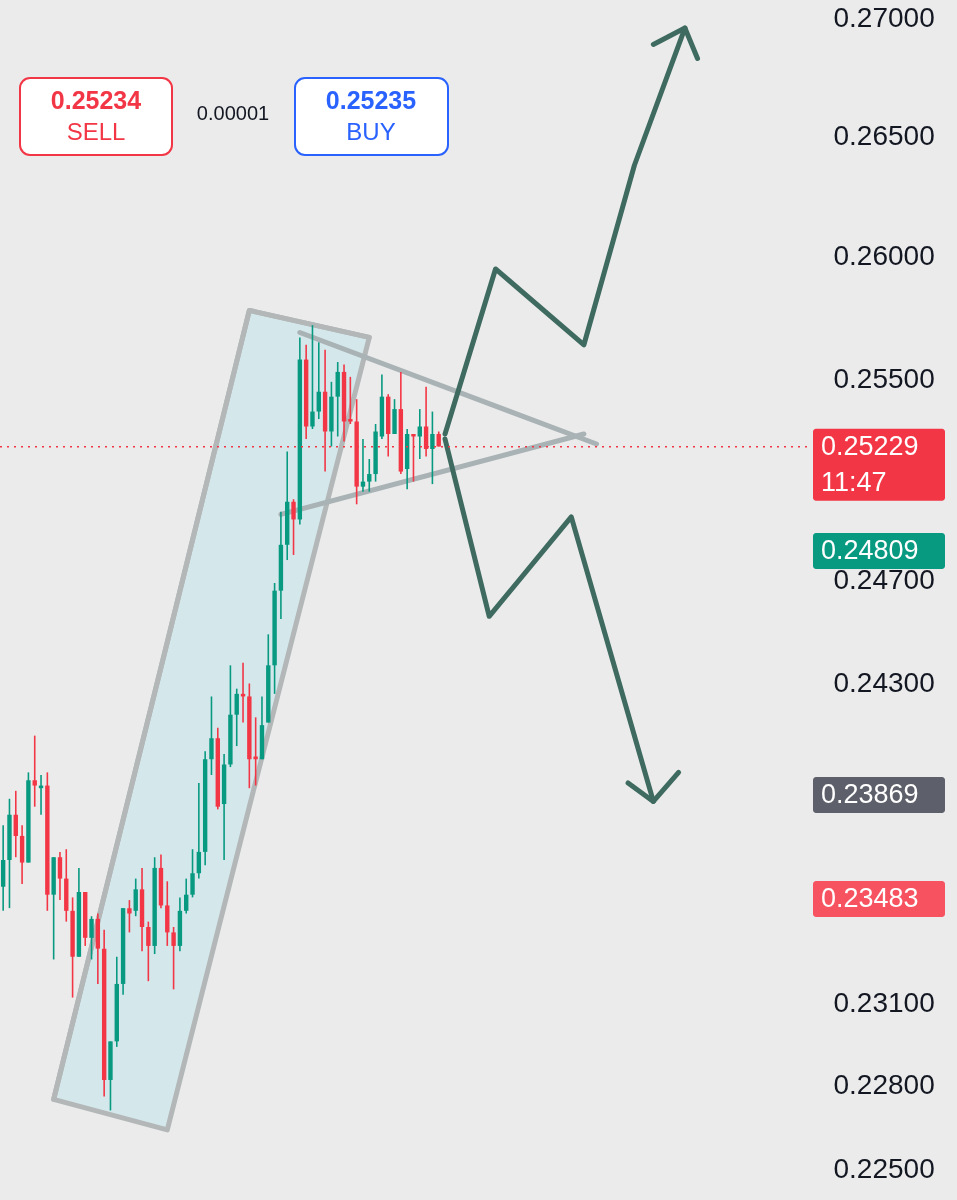  What do you see at coordinates (884, 136) in the screenshot?
I see `y-tick-label: 0.26500` at bounding box center [884, 136].